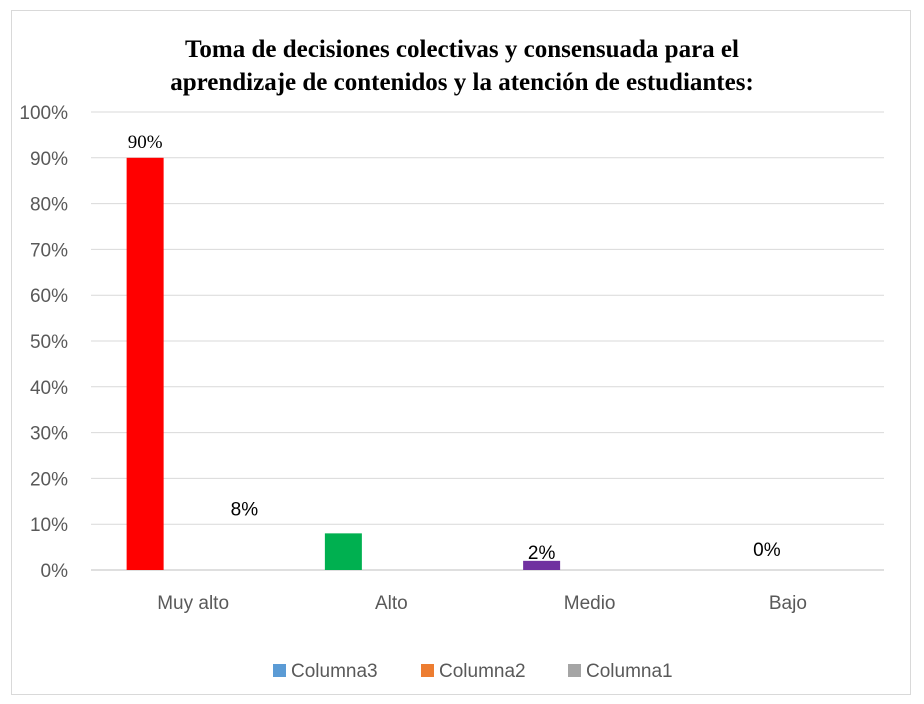  Describe the element at coordinates (43, 113) in the screenshot. I see `y-tick-label: 100%` at that location.